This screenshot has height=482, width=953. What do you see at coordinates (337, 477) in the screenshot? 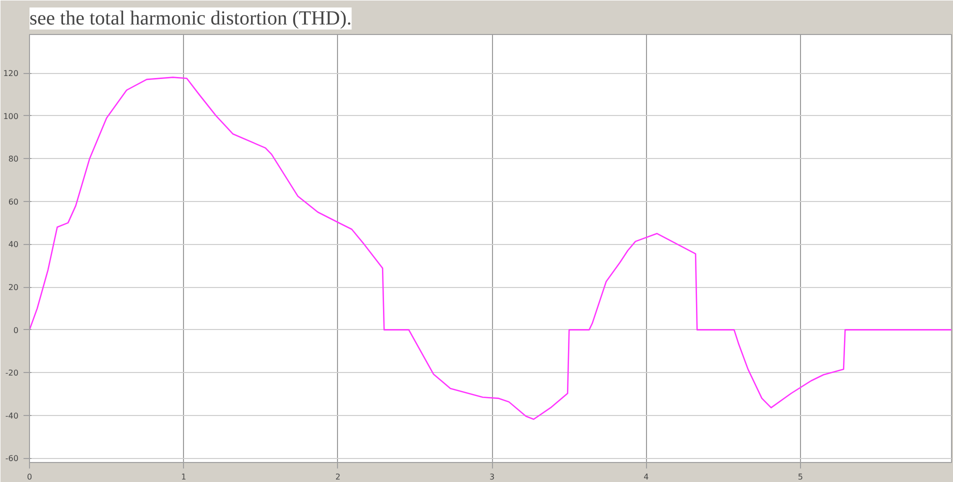
I see `x-tick-label: 2` at bounding box center [337, 477].